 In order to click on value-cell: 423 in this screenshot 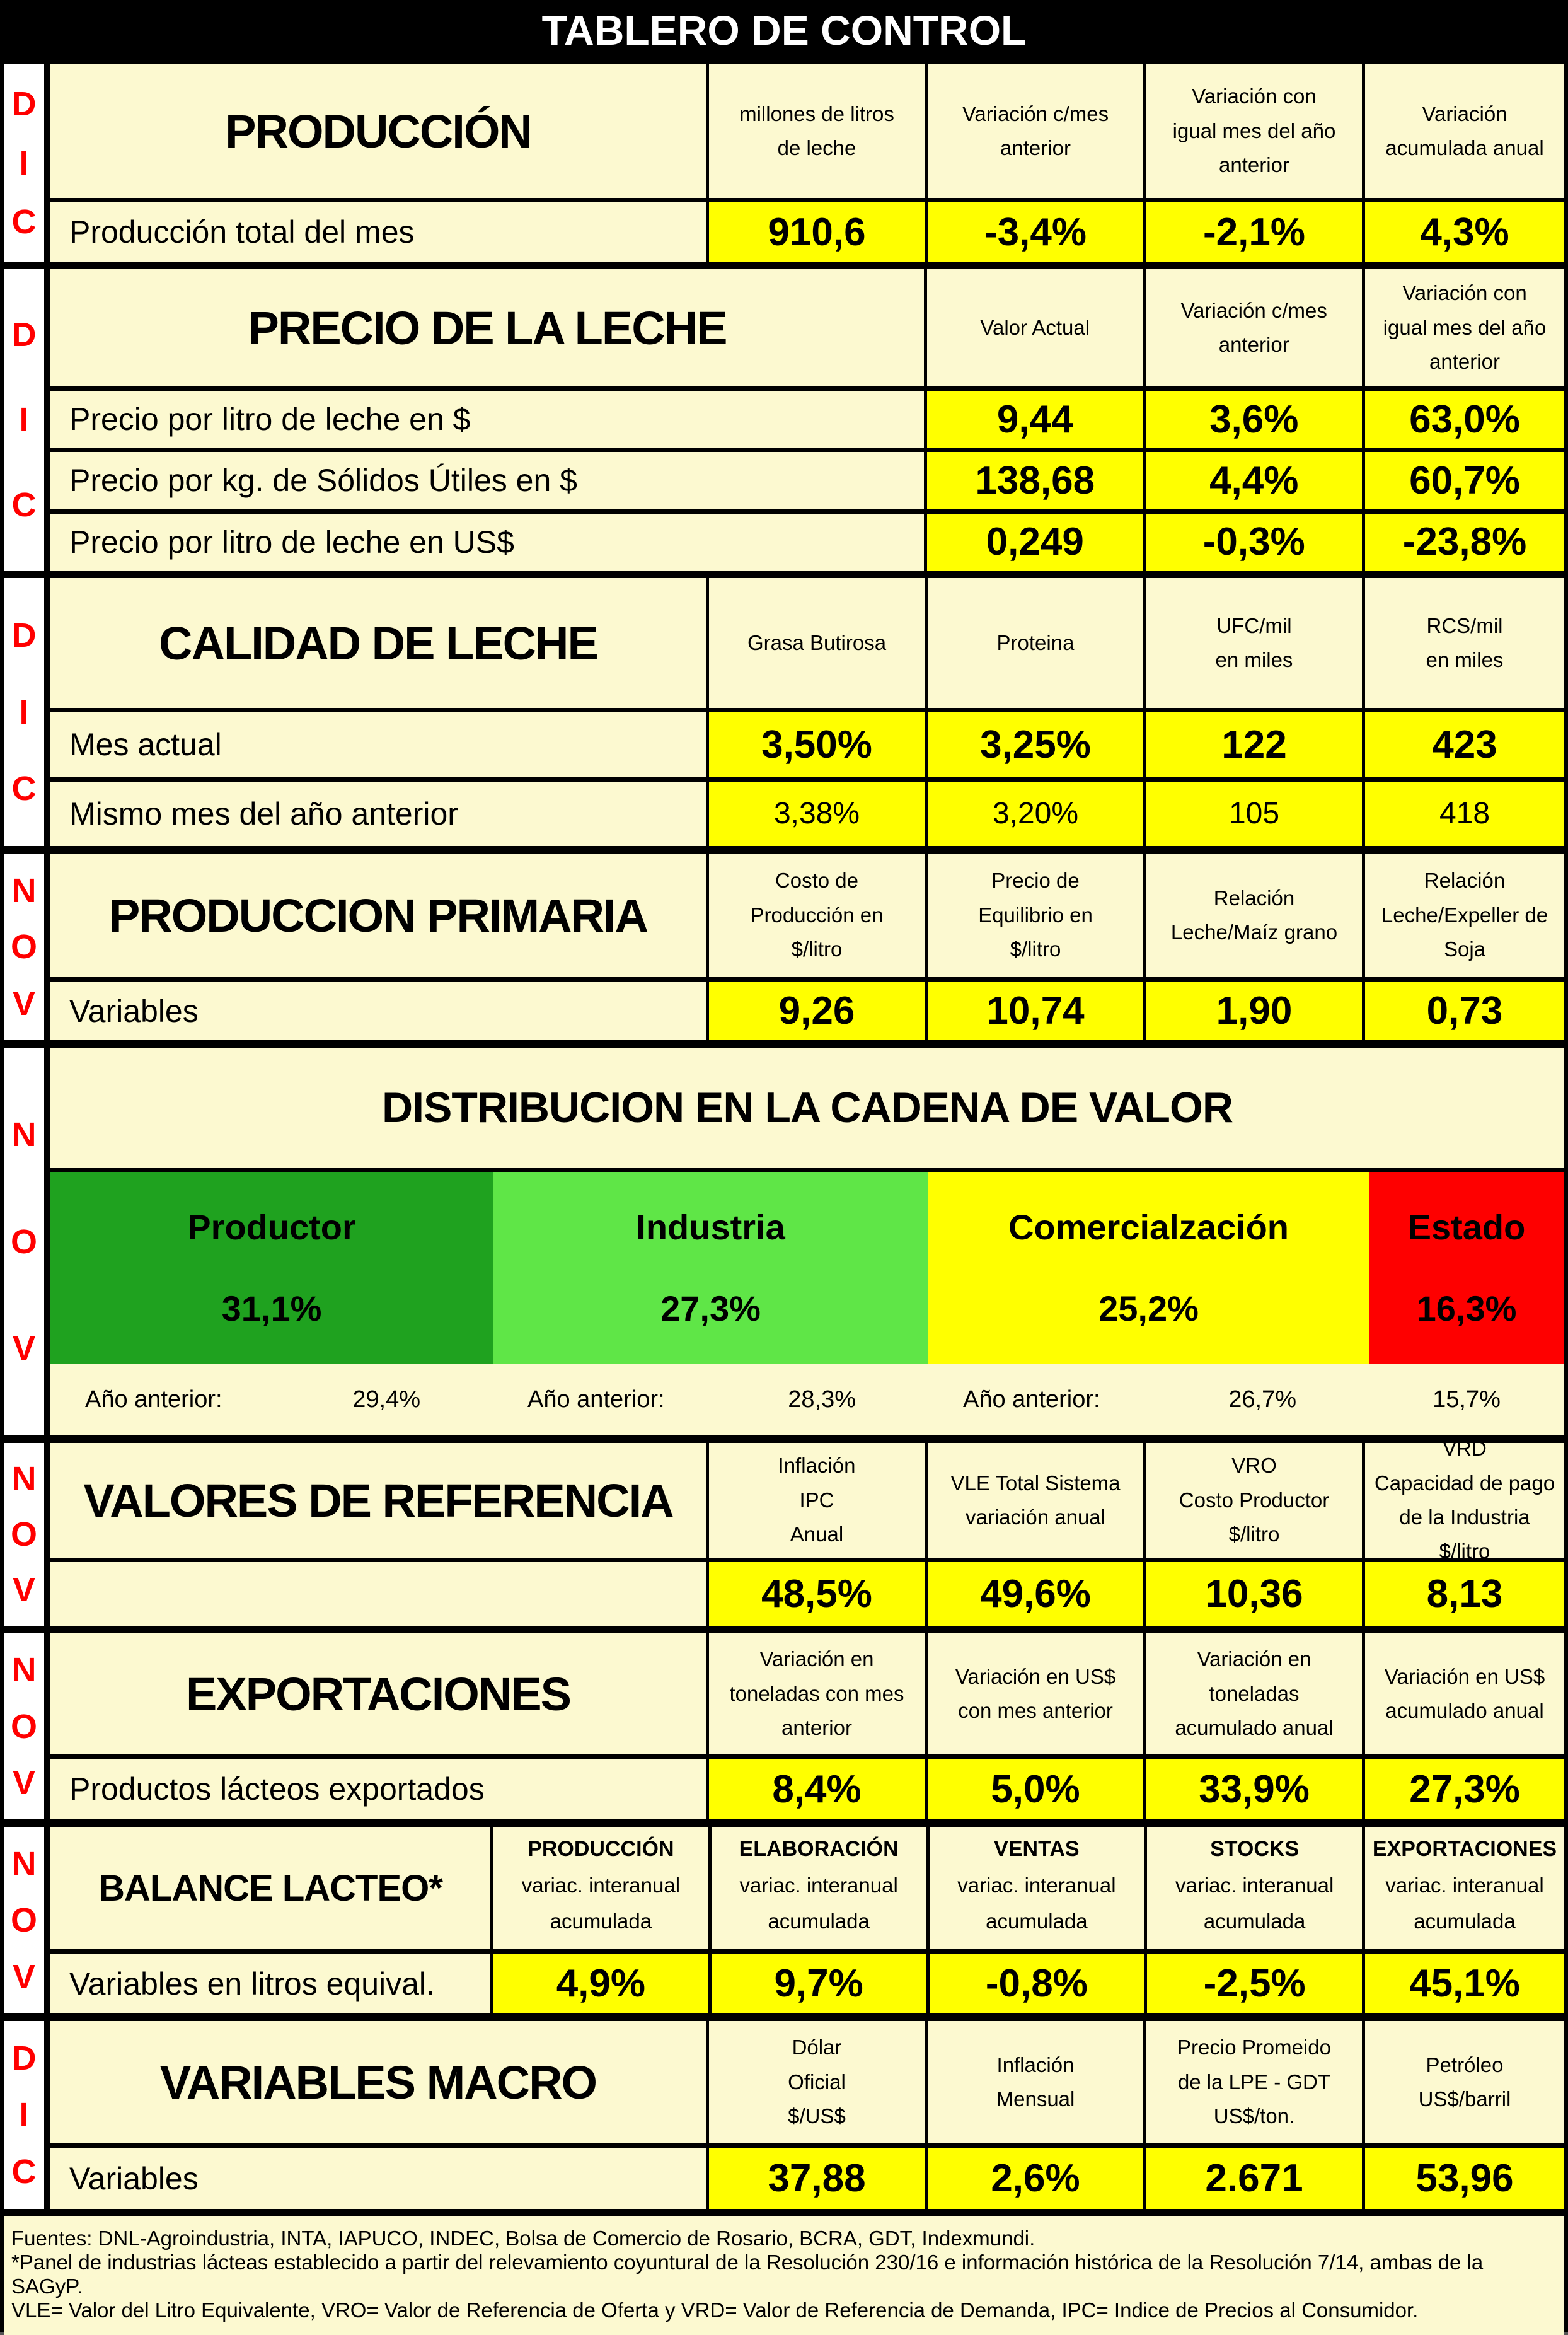, I will do `click(1465, 744)`.